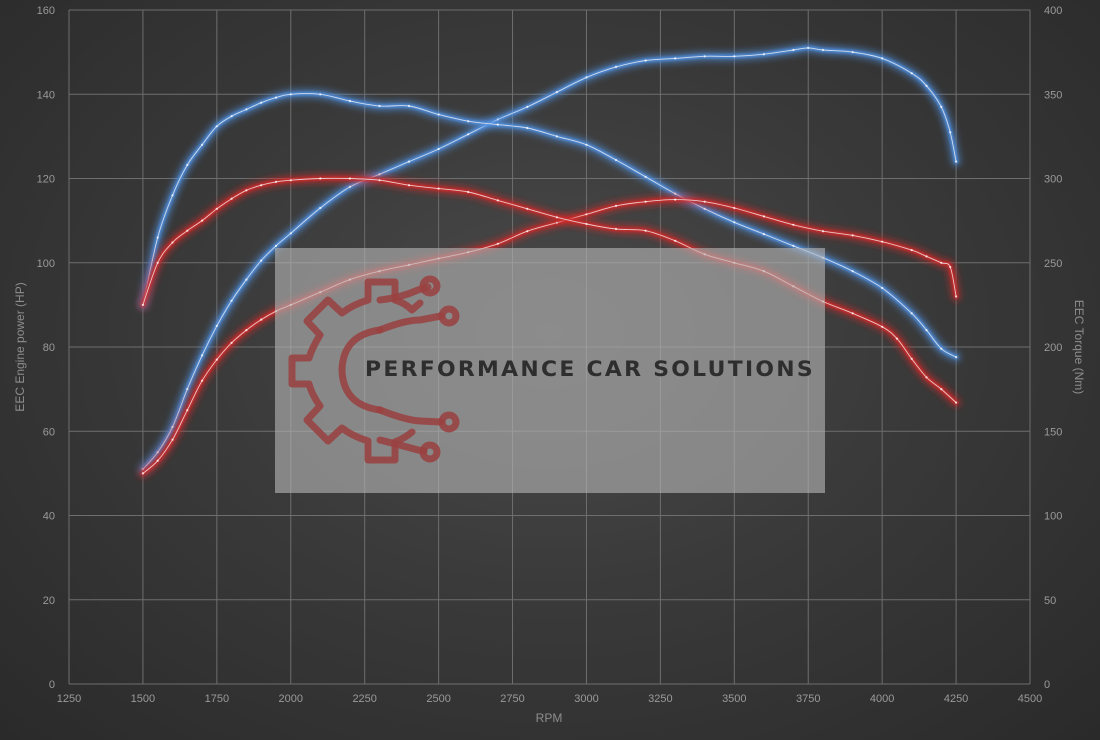  Describe the element at coordinates (512, 699) in the screenshot. I see `x-tick-label: 2750` at that location.